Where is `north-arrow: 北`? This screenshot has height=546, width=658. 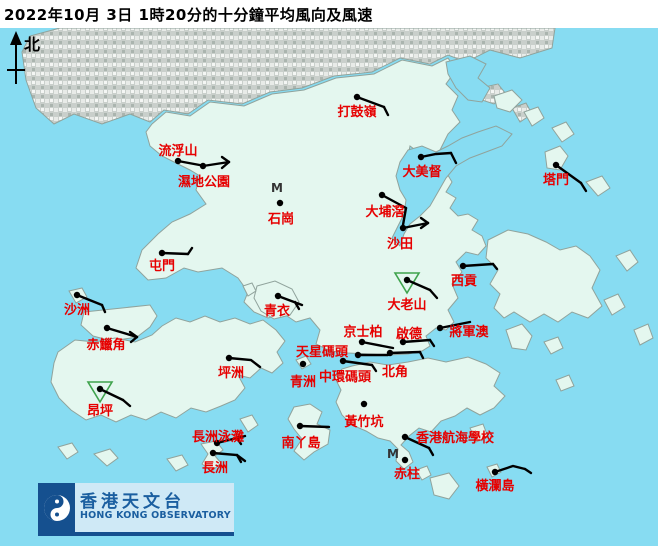
north-arrow: 北 is located at coordinates (23, 57).